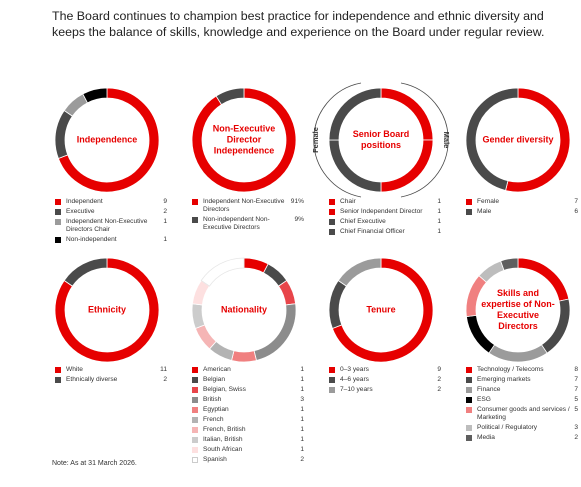 This screenshot has height=487, width=581. I want to click on legend: Female 7 Male 6, so click(522, 208).